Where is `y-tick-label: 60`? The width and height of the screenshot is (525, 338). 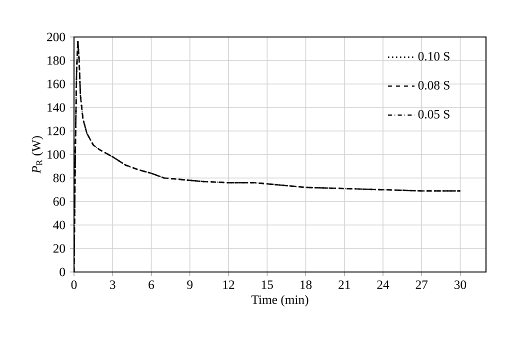 y-tick-label: 60 is located at coordinates (59, 201).